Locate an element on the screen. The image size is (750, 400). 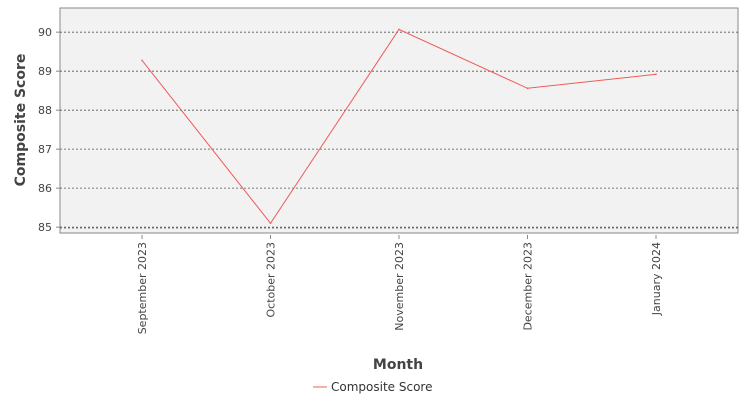
x-tick-label: November 2023 is located at coordinates (399, 286).